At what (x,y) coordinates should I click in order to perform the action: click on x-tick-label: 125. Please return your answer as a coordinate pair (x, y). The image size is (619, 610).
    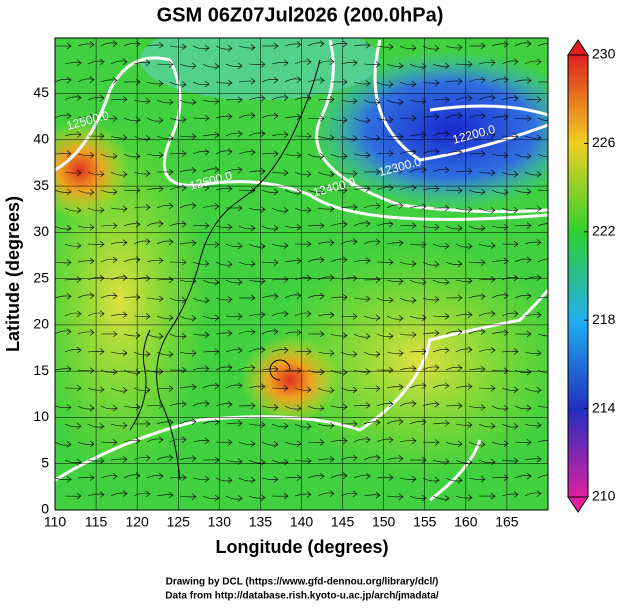
    Looking at the image, I should click on (179, 522).